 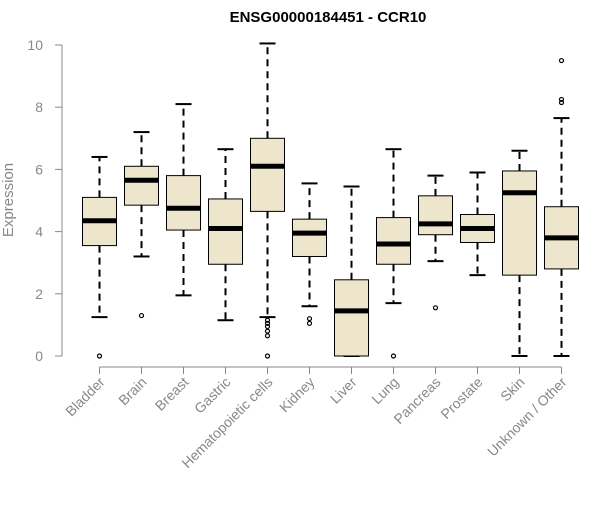 I want to click on x-tick-label: Skin, so click(x=512, y=389).